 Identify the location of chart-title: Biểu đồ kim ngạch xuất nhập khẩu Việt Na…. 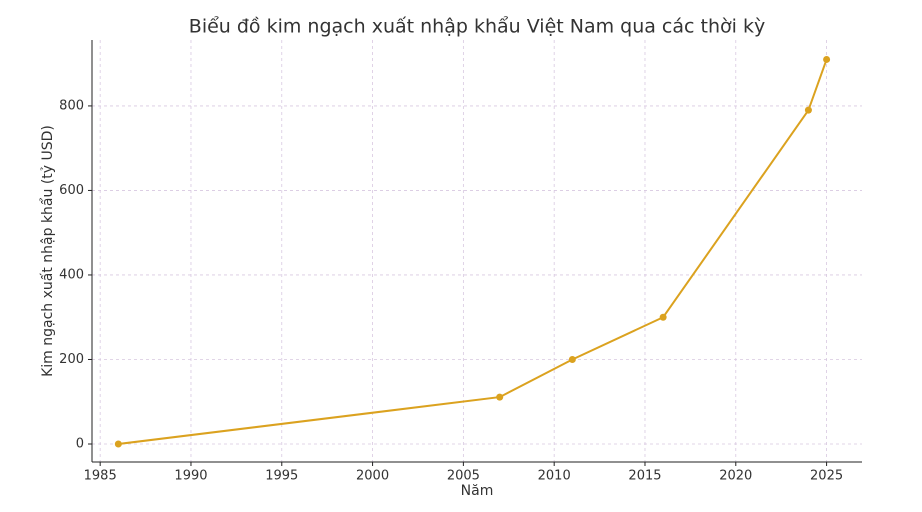
(477, 27).